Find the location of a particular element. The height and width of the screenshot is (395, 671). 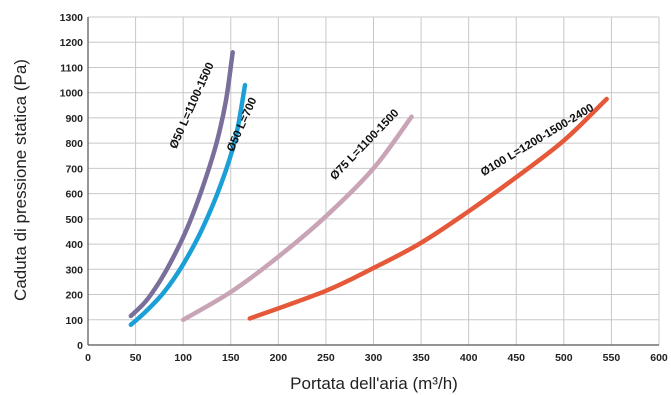

y-tick-label: 600 is located at coordinates (74, 195).